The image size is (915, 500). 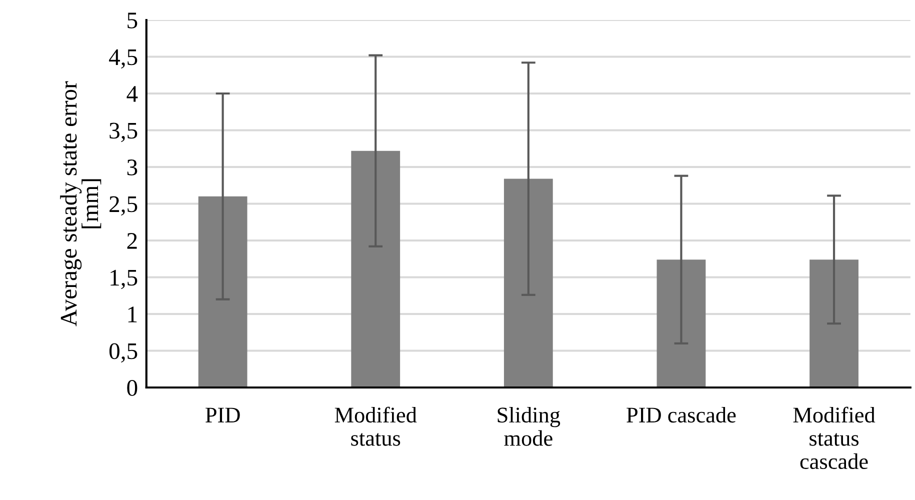 What do you see at coordinates (375, 426) in the screenshot?
I see `x-tick-label: Modified status` at bounding box center [375, 426].